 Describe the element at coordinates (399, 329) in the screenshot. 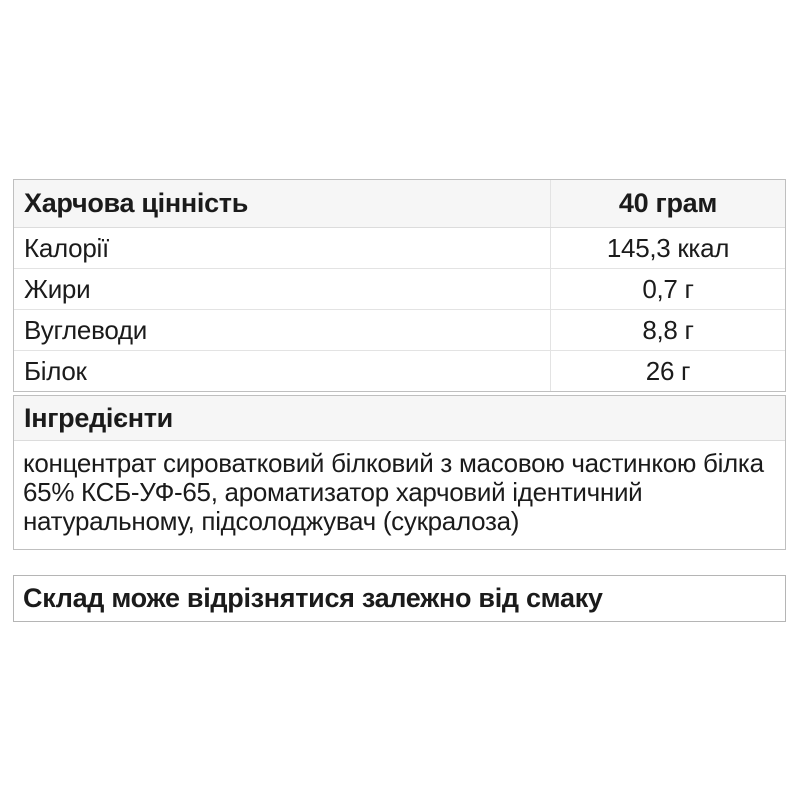

I see `table-row-carbs: Вуглеводи 8,8 г` at that location.